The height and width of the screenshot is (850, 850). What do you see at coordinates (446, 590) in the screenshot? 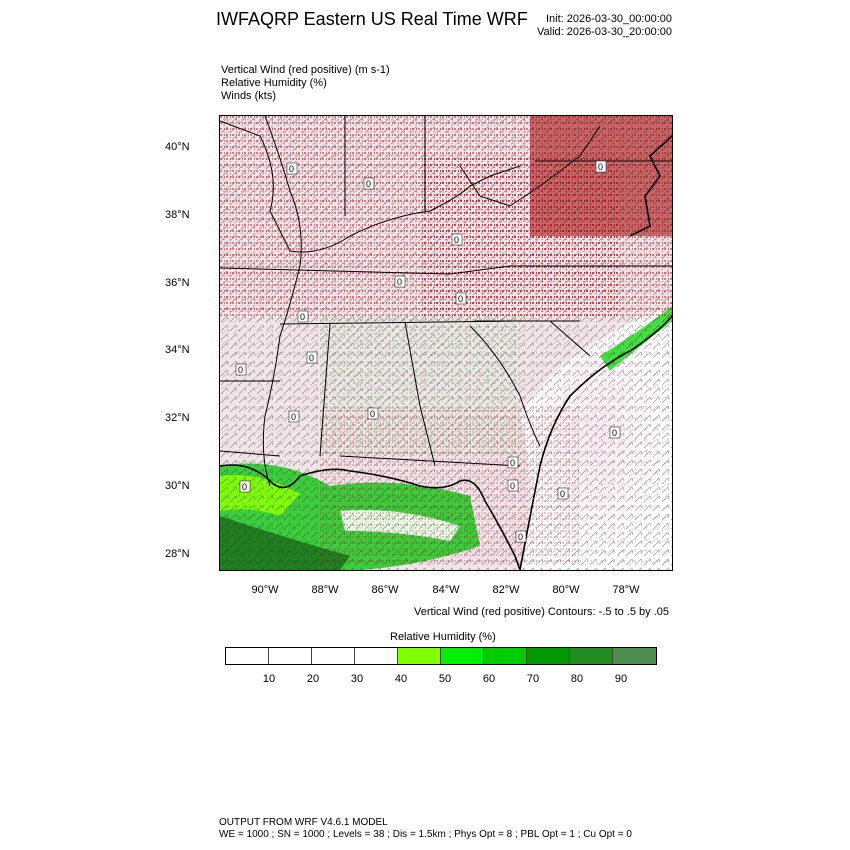
I see `lon-tick-84w: 84°W` at bounding box center [446, 590].